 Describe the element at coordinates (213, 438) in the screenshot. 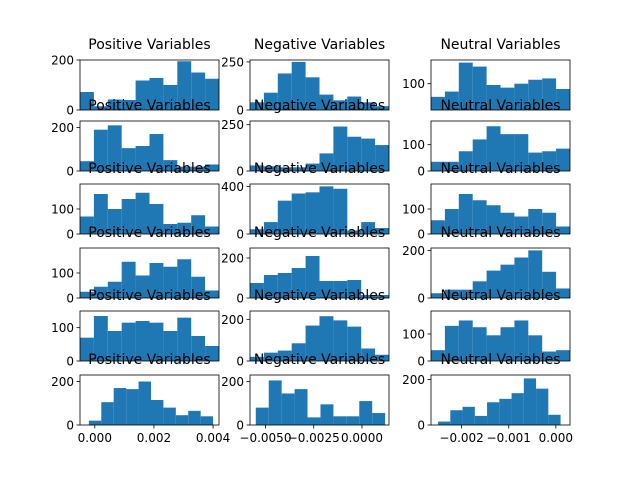

I see `x-tick-label: 0.004` at that location.